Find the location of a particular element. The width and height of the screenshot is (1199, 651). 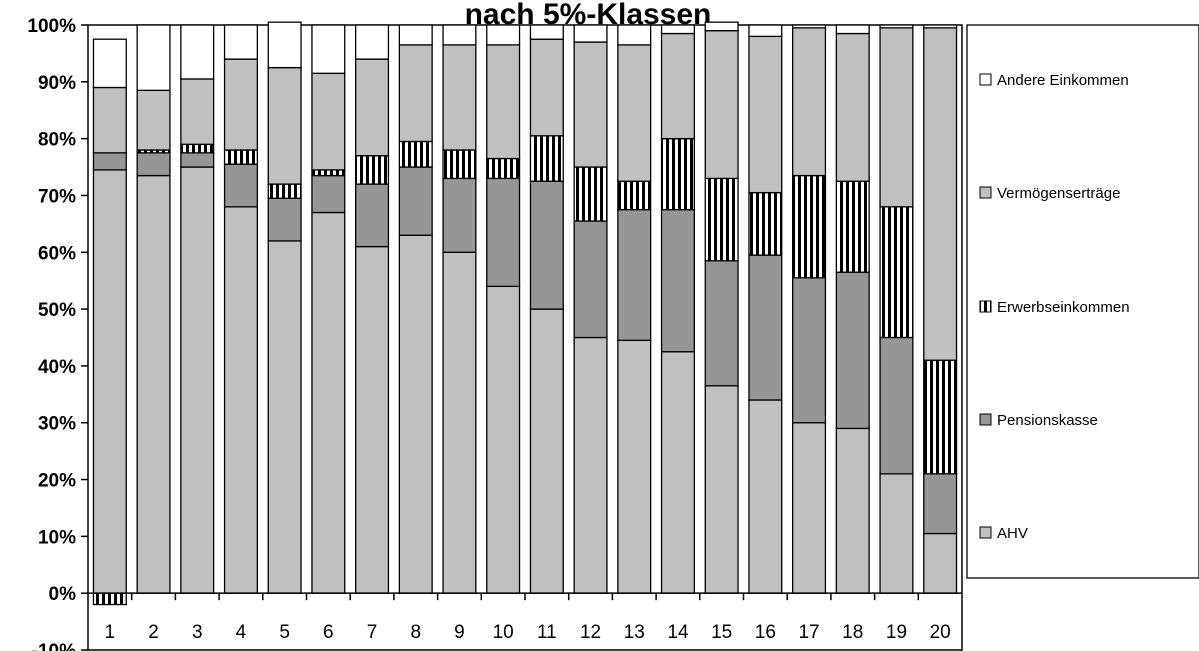

x-tick-label: 10 is located at coordinates (503, 632).